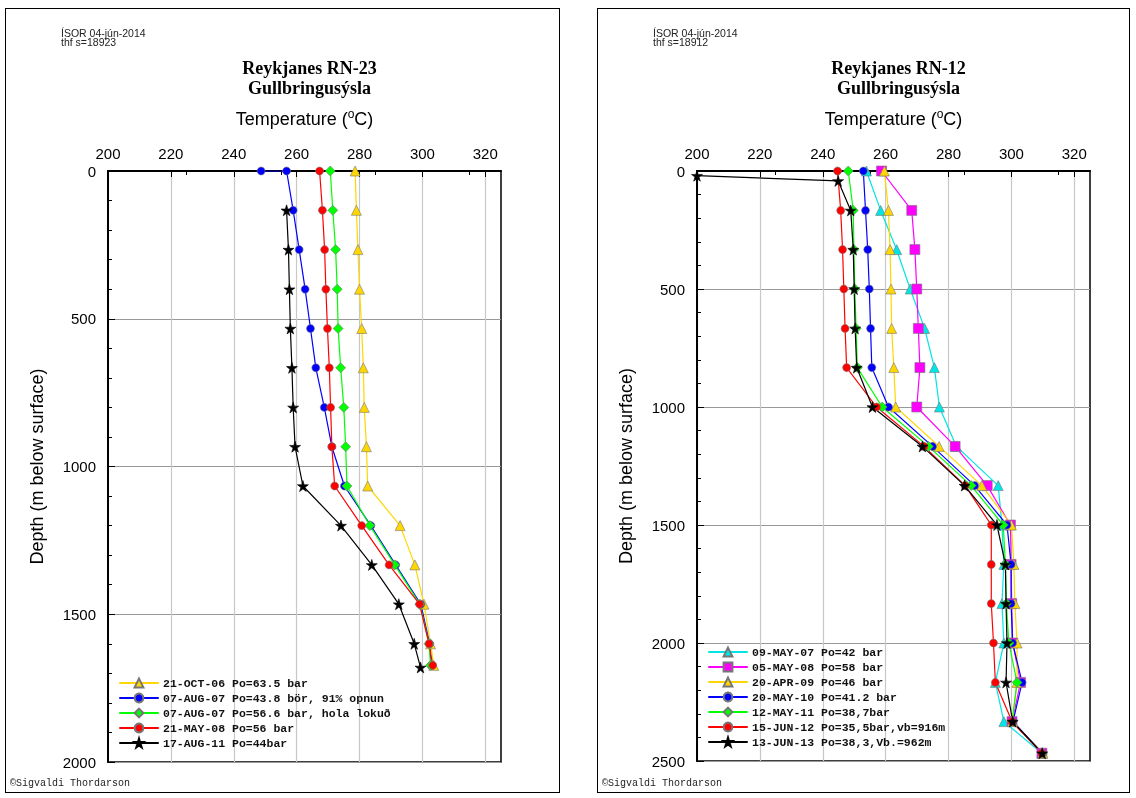 This screenshot has height=798, width=1136. Describe the element at coordinates (309, 68) in the screenshot. I see `chart-title: Reykjanes RN-23` at that location.